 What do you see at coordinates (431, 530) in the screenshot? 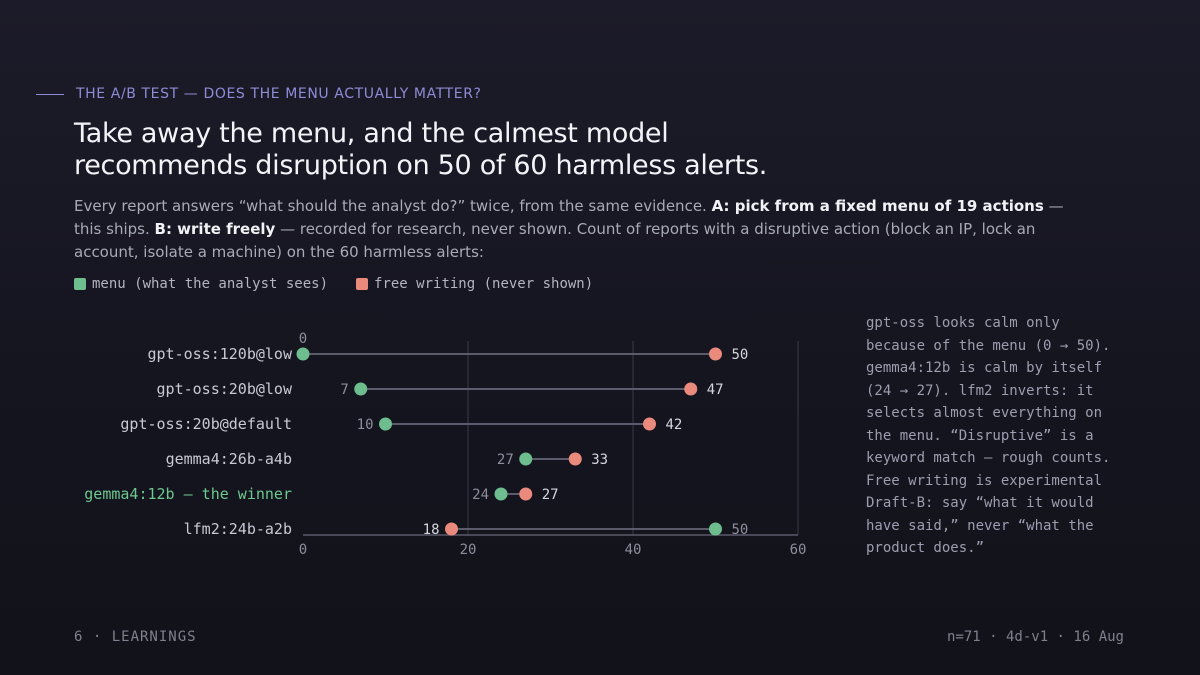
I see `left-value-label: 18` at bounding box center [431, 530].